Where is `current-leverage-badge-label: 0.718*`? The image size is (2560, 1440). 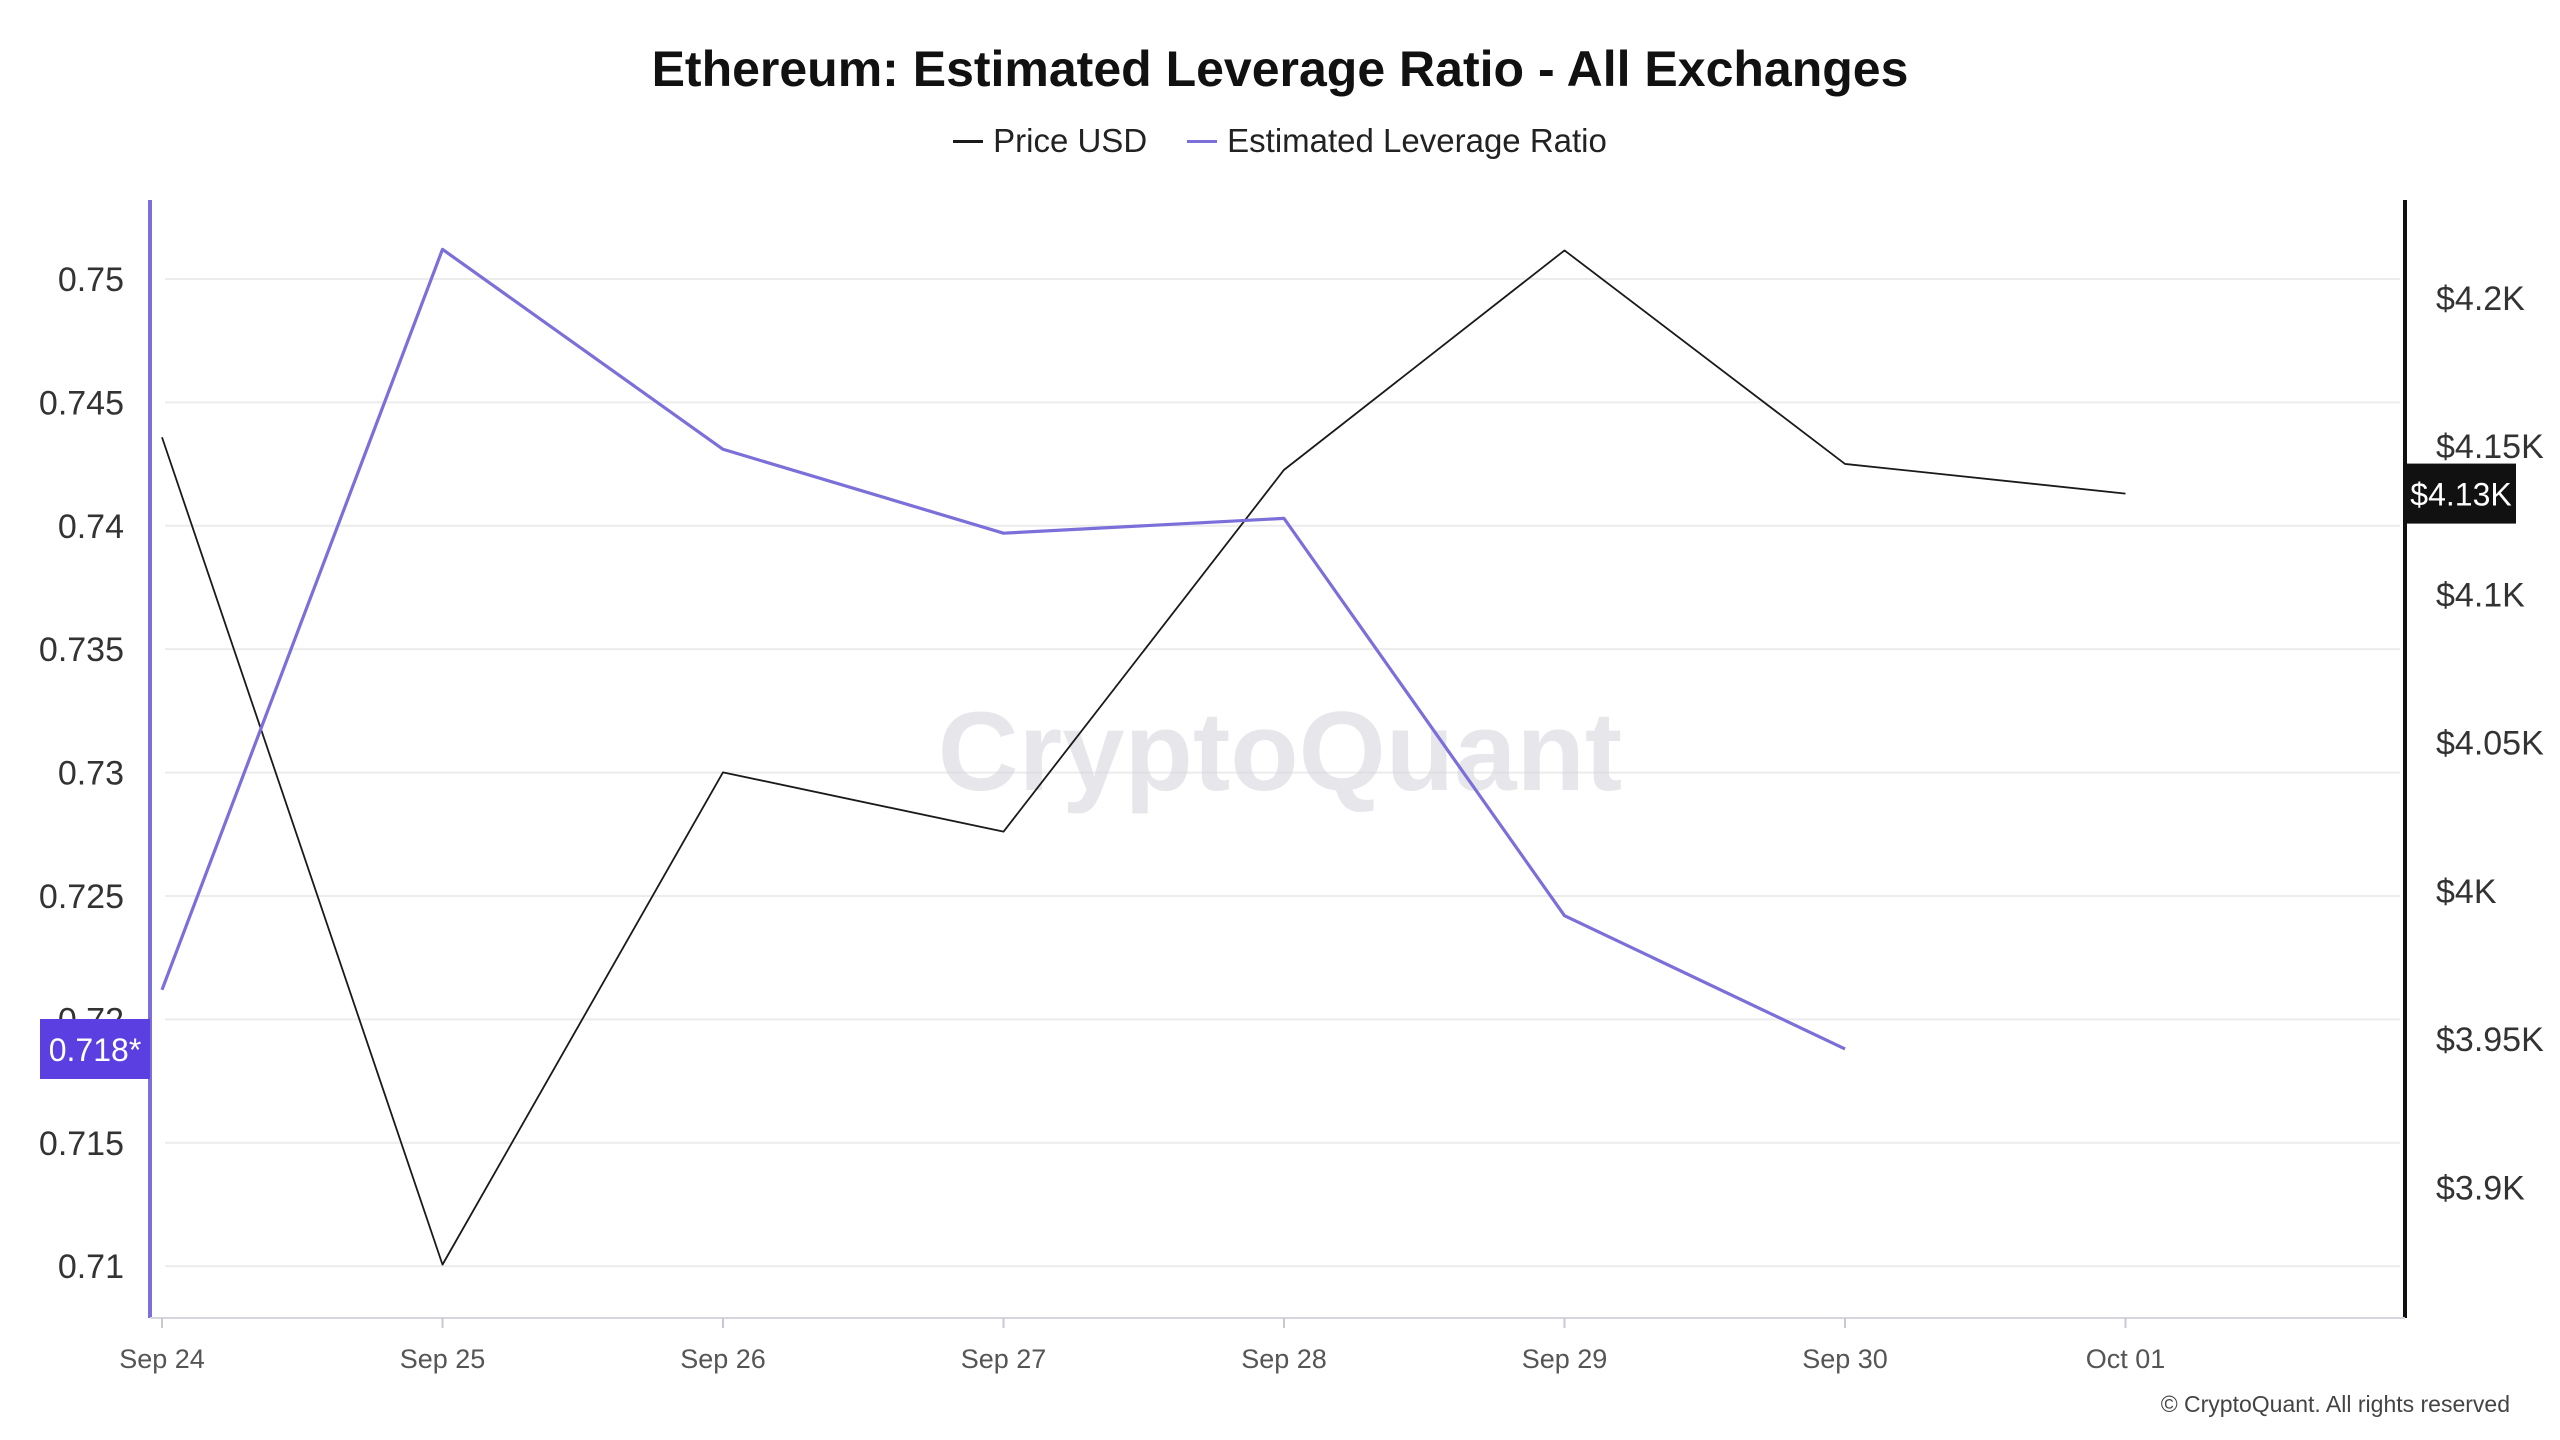
current-leverage-badge-label: 0.718* is located at coordinates (95, 1050).